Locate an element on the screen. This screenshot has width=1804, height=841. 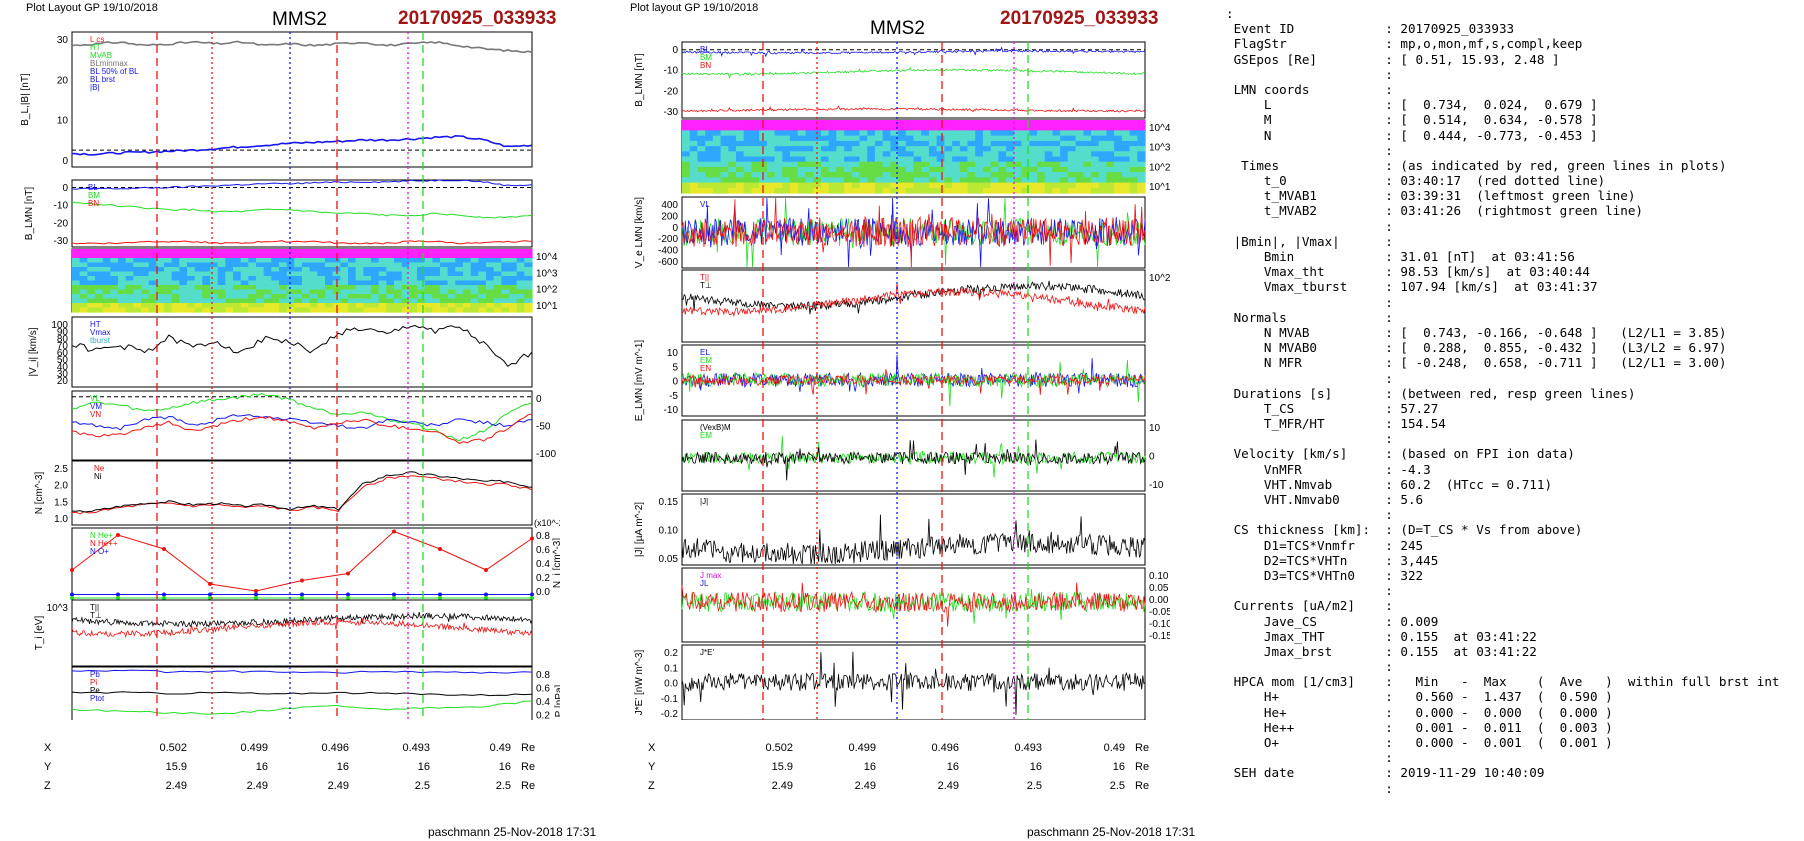
y-tick-label: 0 is located at coordinates (65, 188).